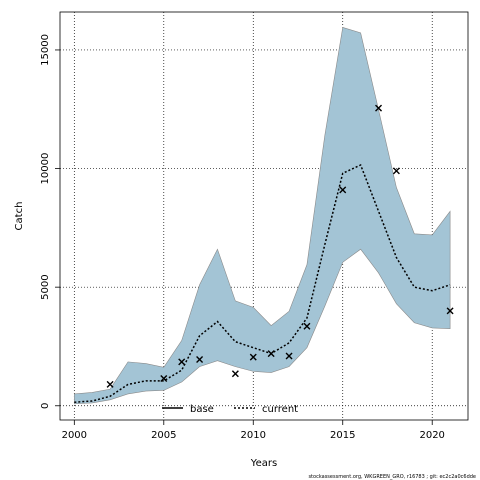  Describe the element at coordinates (45, 406) in the screenshot. I see `y-tick-label: 0` at that location.